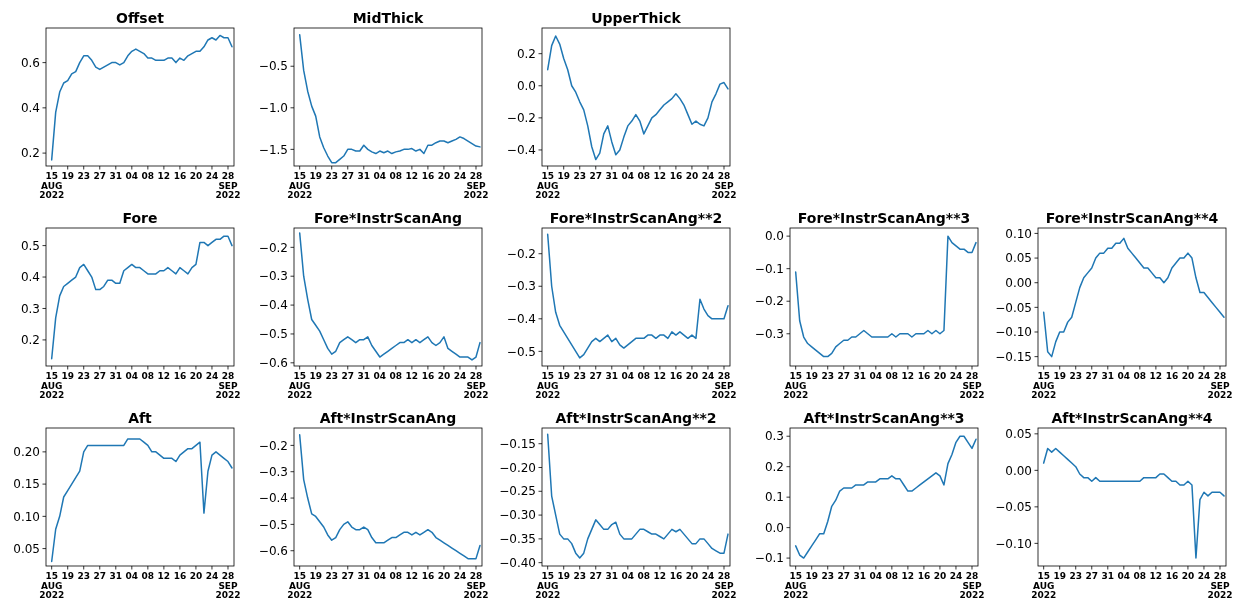 The height and width of the screenshot is (615, 1247). What do you see at coordinates (388, 218) in the screenshot?
I see `chart-title: Fore*InstrScanAng` at bounding box center [388, 218].